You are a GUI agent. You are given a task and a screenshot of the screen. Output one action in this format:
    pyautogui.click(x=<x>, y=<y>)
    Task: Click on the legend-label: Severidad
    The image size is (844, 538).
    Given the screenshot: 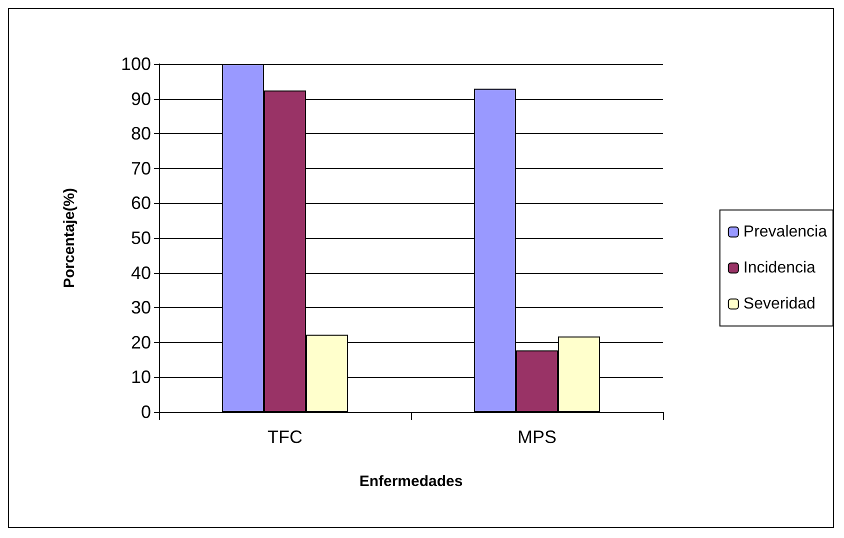 What is the action you would take?
    pyautogui.click(x=779, y=304)
    